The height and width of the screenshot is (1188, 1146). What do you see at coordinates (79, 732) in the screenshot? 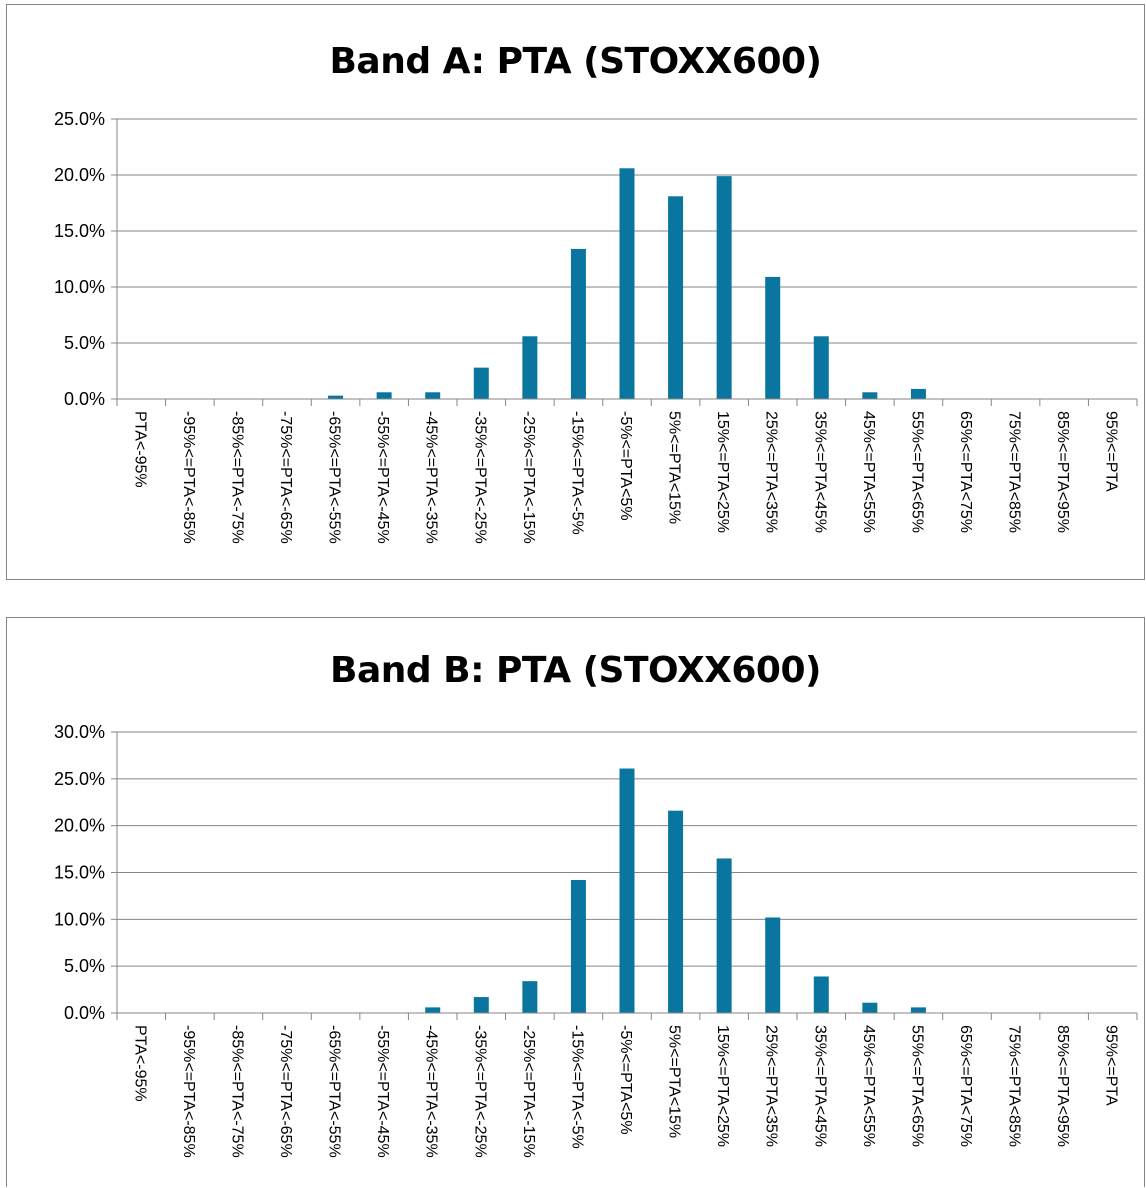
I see `y-tick-label: 30.0%` at bounding box center [79, 732].